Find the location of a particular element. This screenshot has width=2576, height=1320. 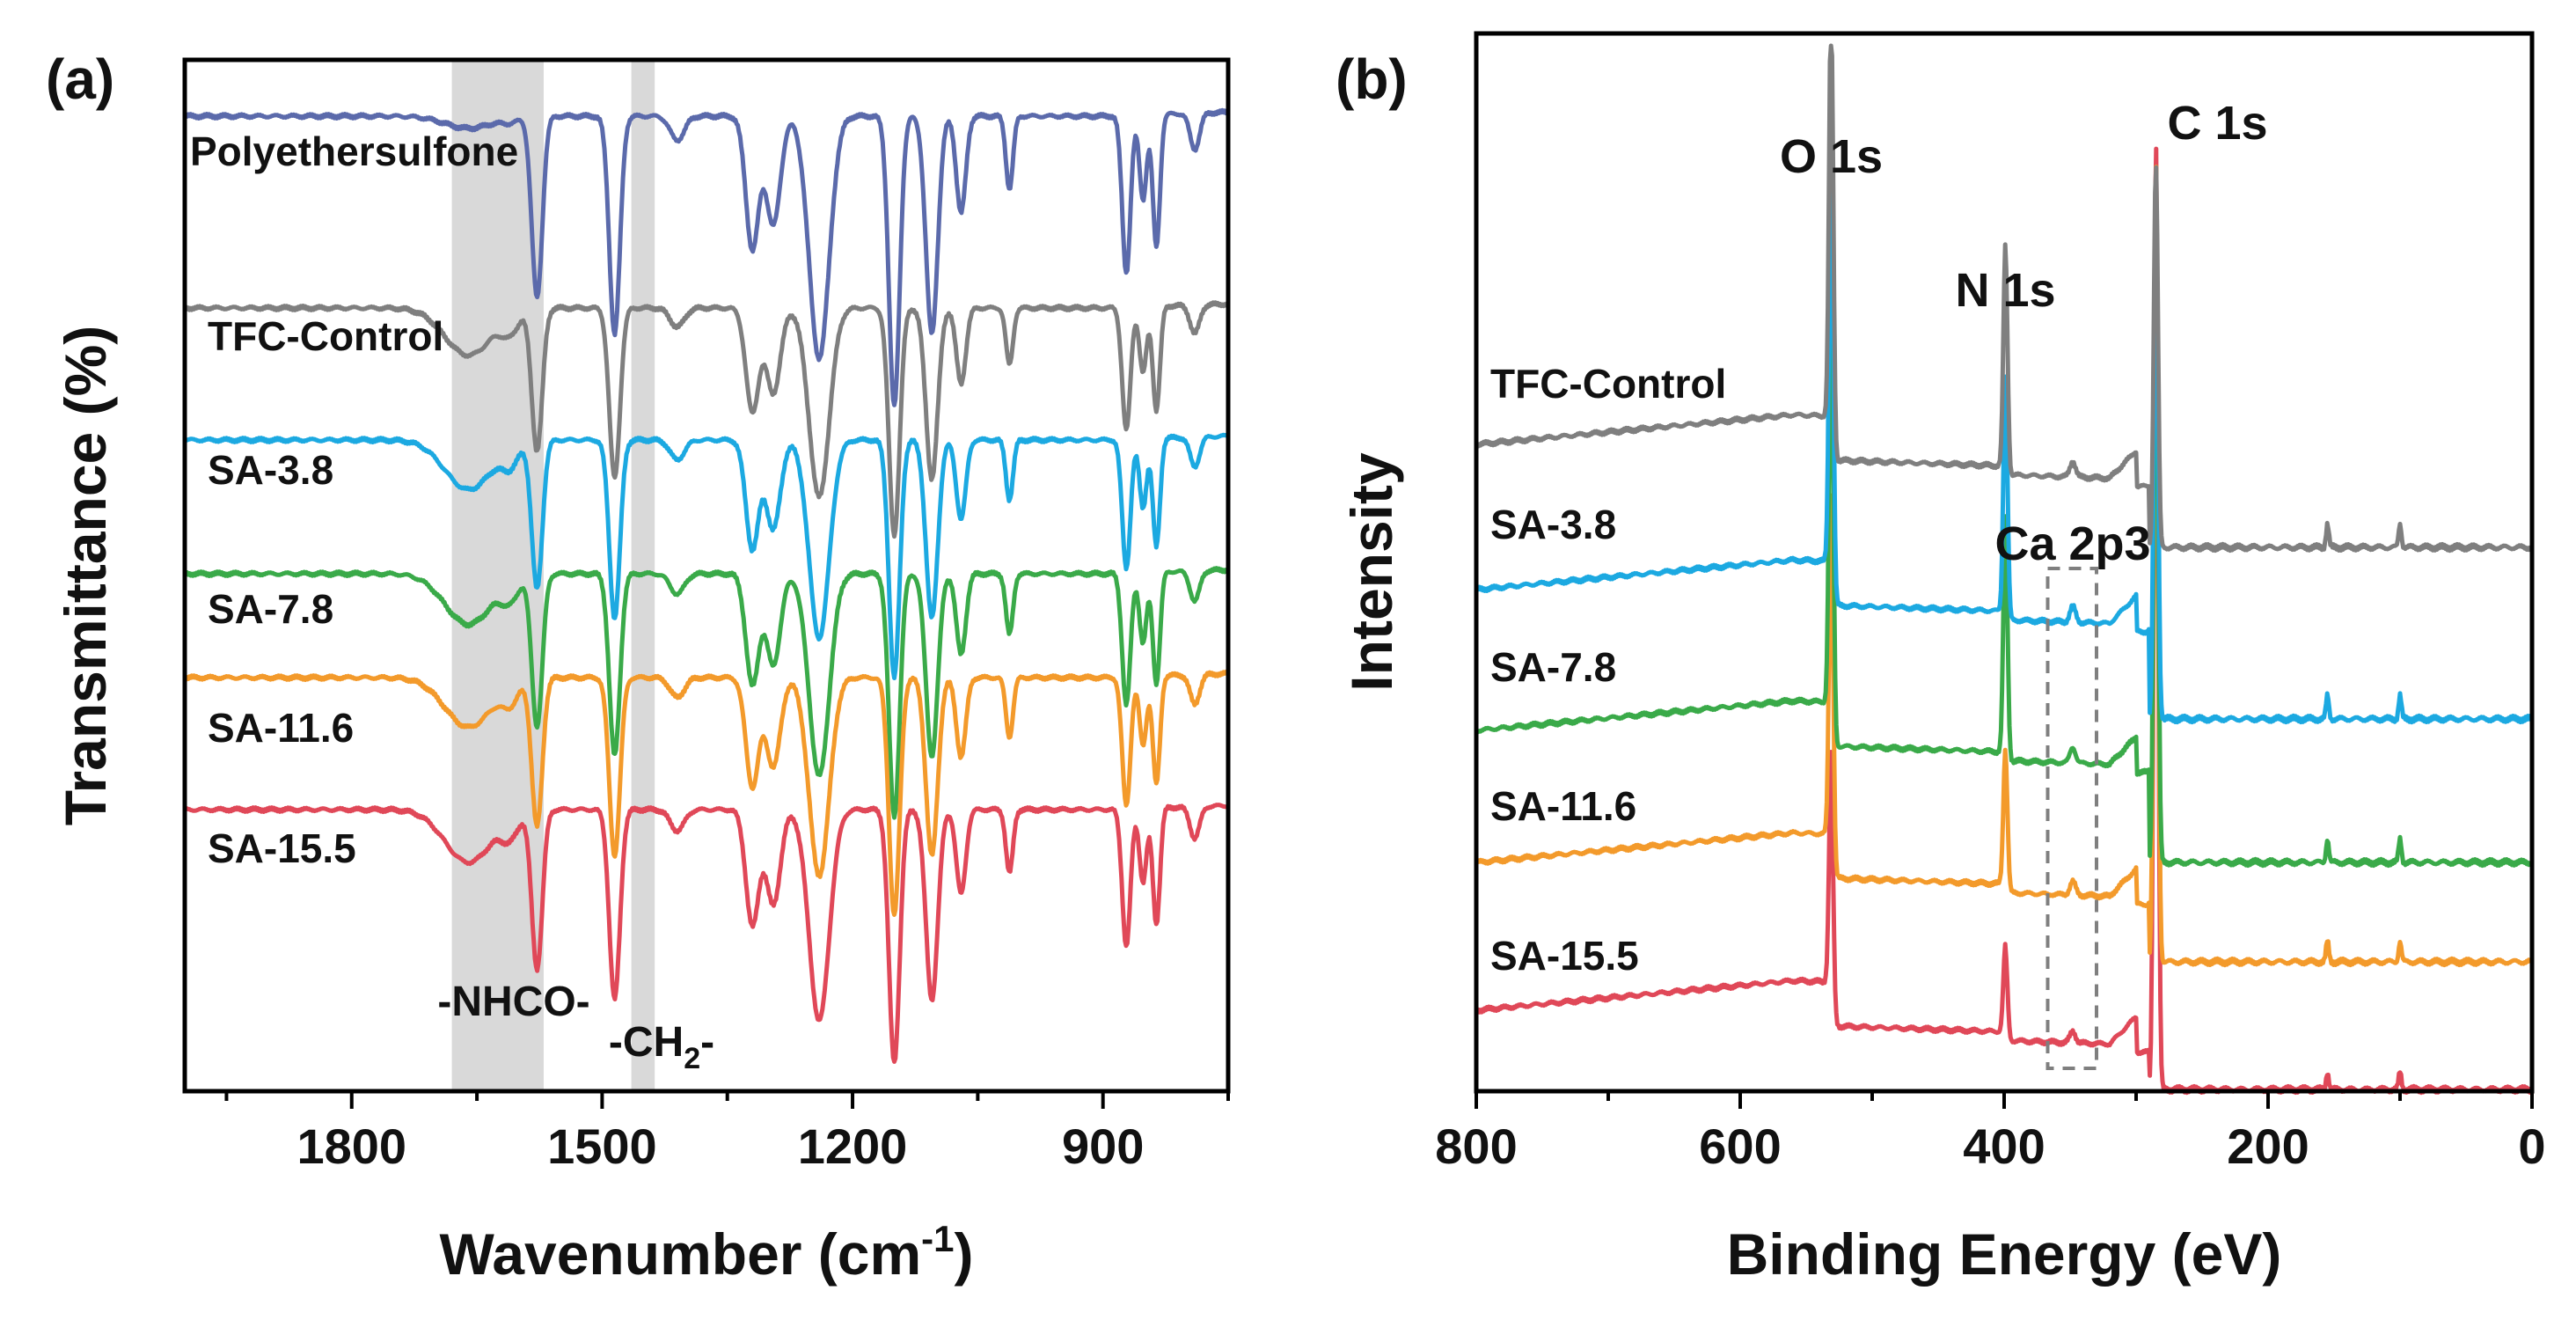

ca-2p3-region-box is located at coordinates (2071, 819).